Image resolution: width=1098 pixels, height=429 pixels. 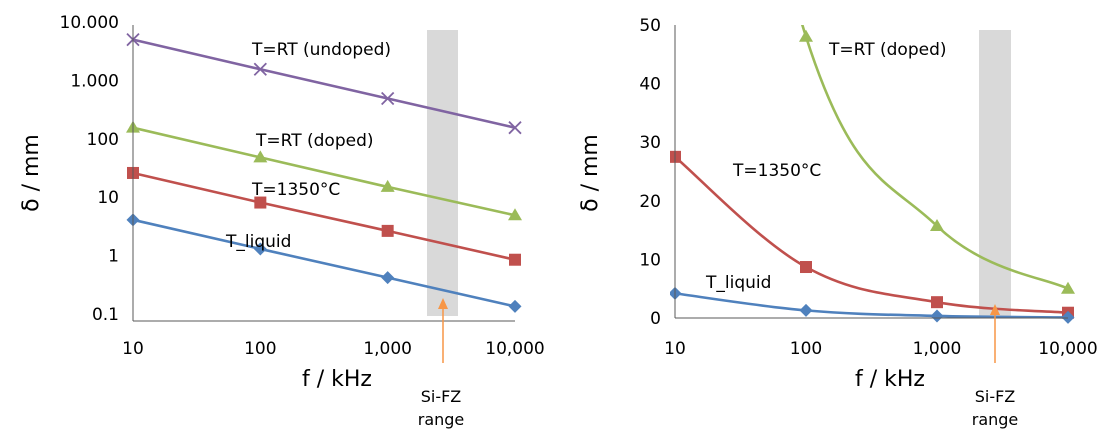 What do you see at coordinates (258, 242) in the screenshot?
I see `left-label-liquid: T_liquid` at bounding box center [258, 242].